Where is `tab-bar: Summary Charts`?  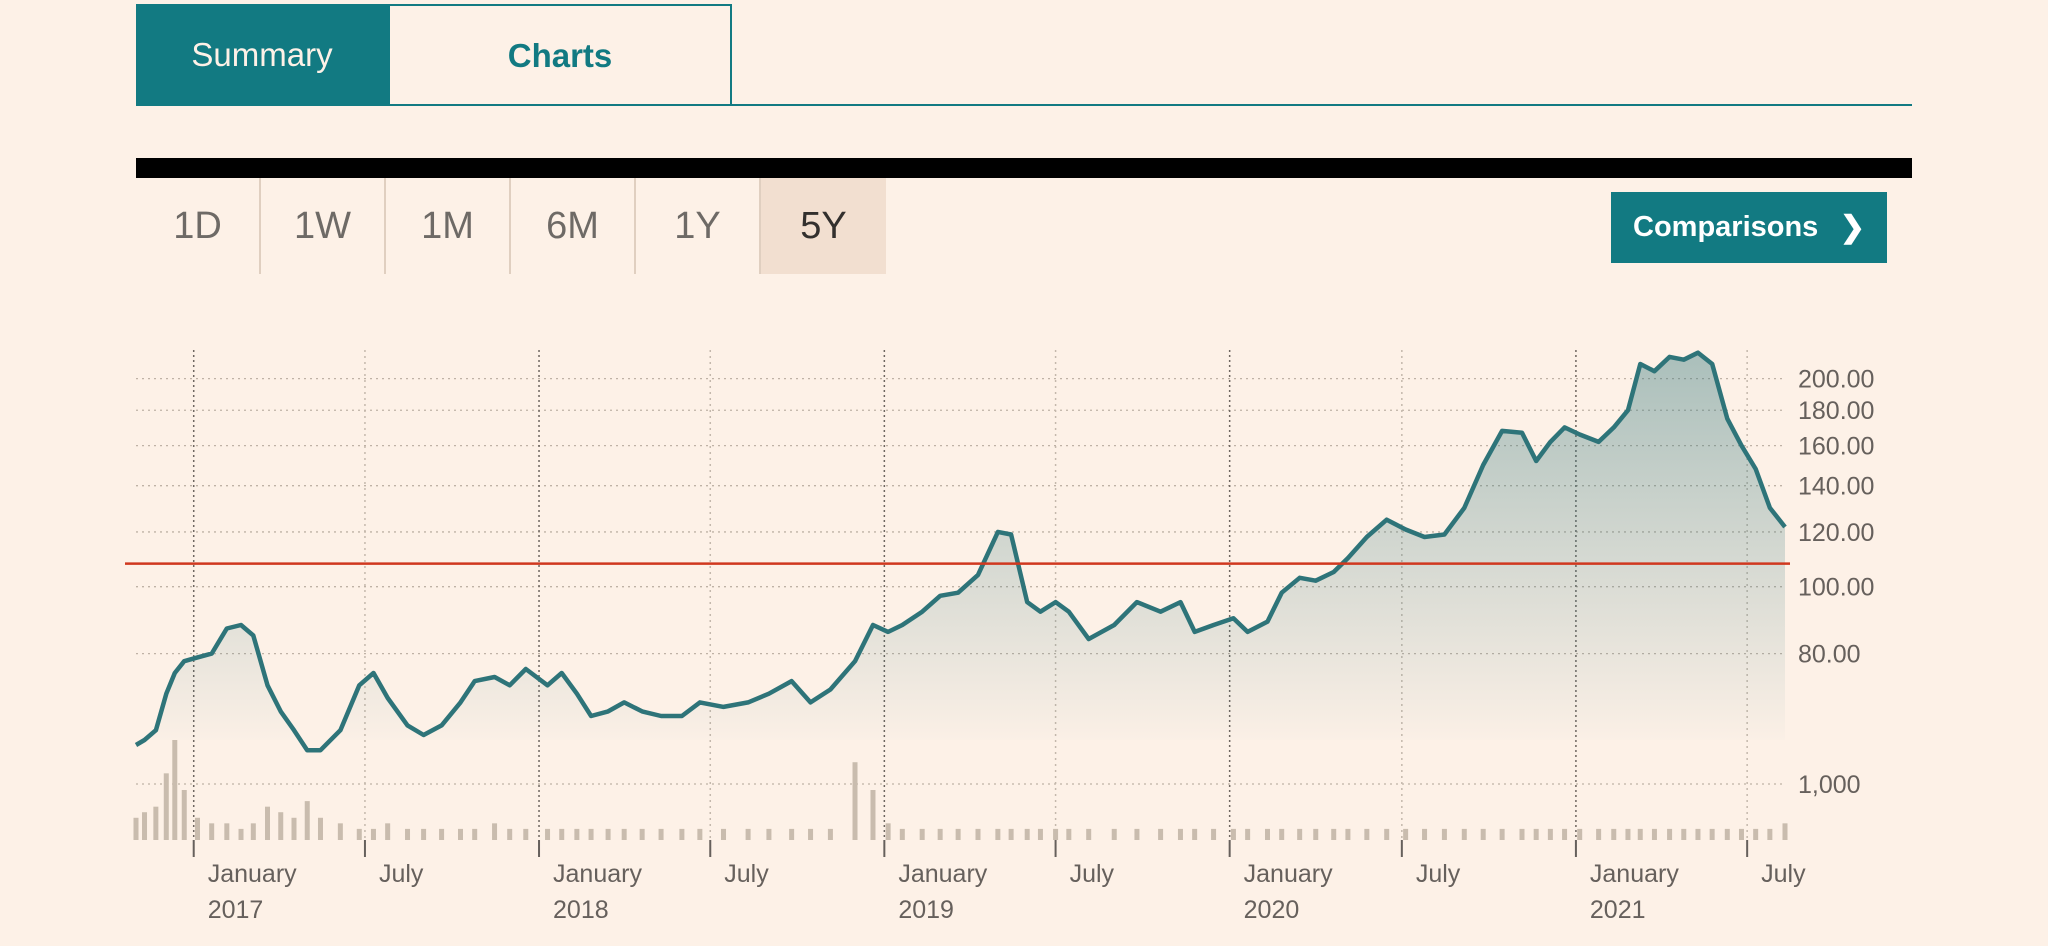 tab-bar: Summary Charts is located at coordinates (1024, 55).